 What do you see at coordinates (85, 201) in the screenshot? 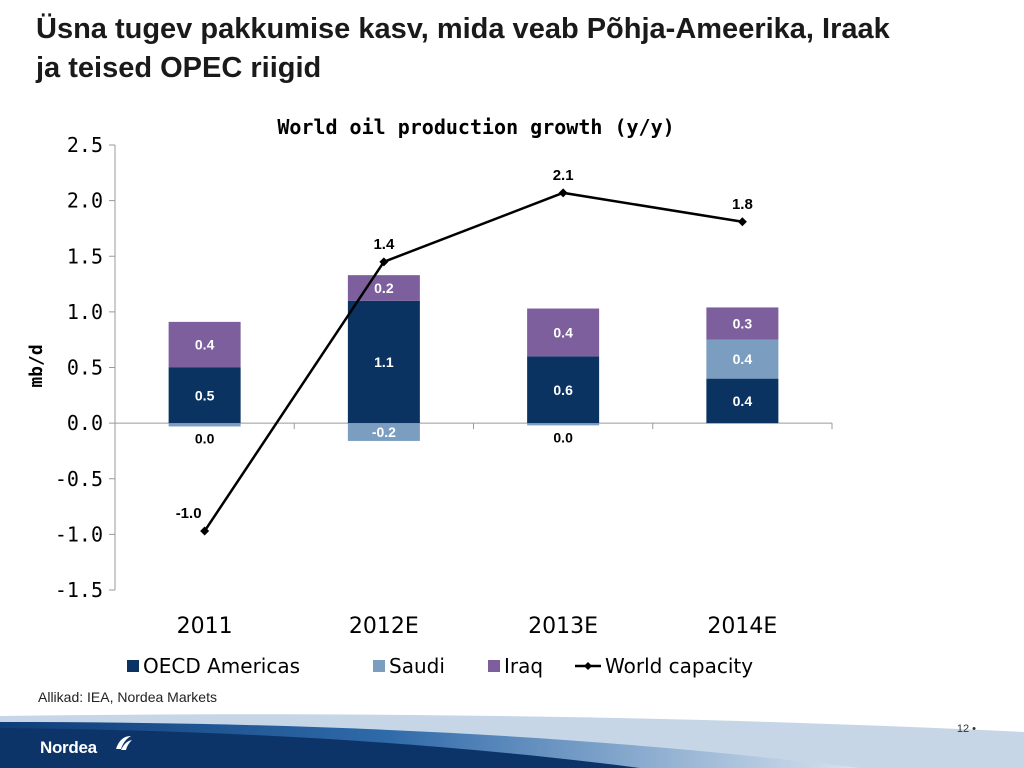
I see `y-tick-label: 2.0` at bounding box center [85, 201].